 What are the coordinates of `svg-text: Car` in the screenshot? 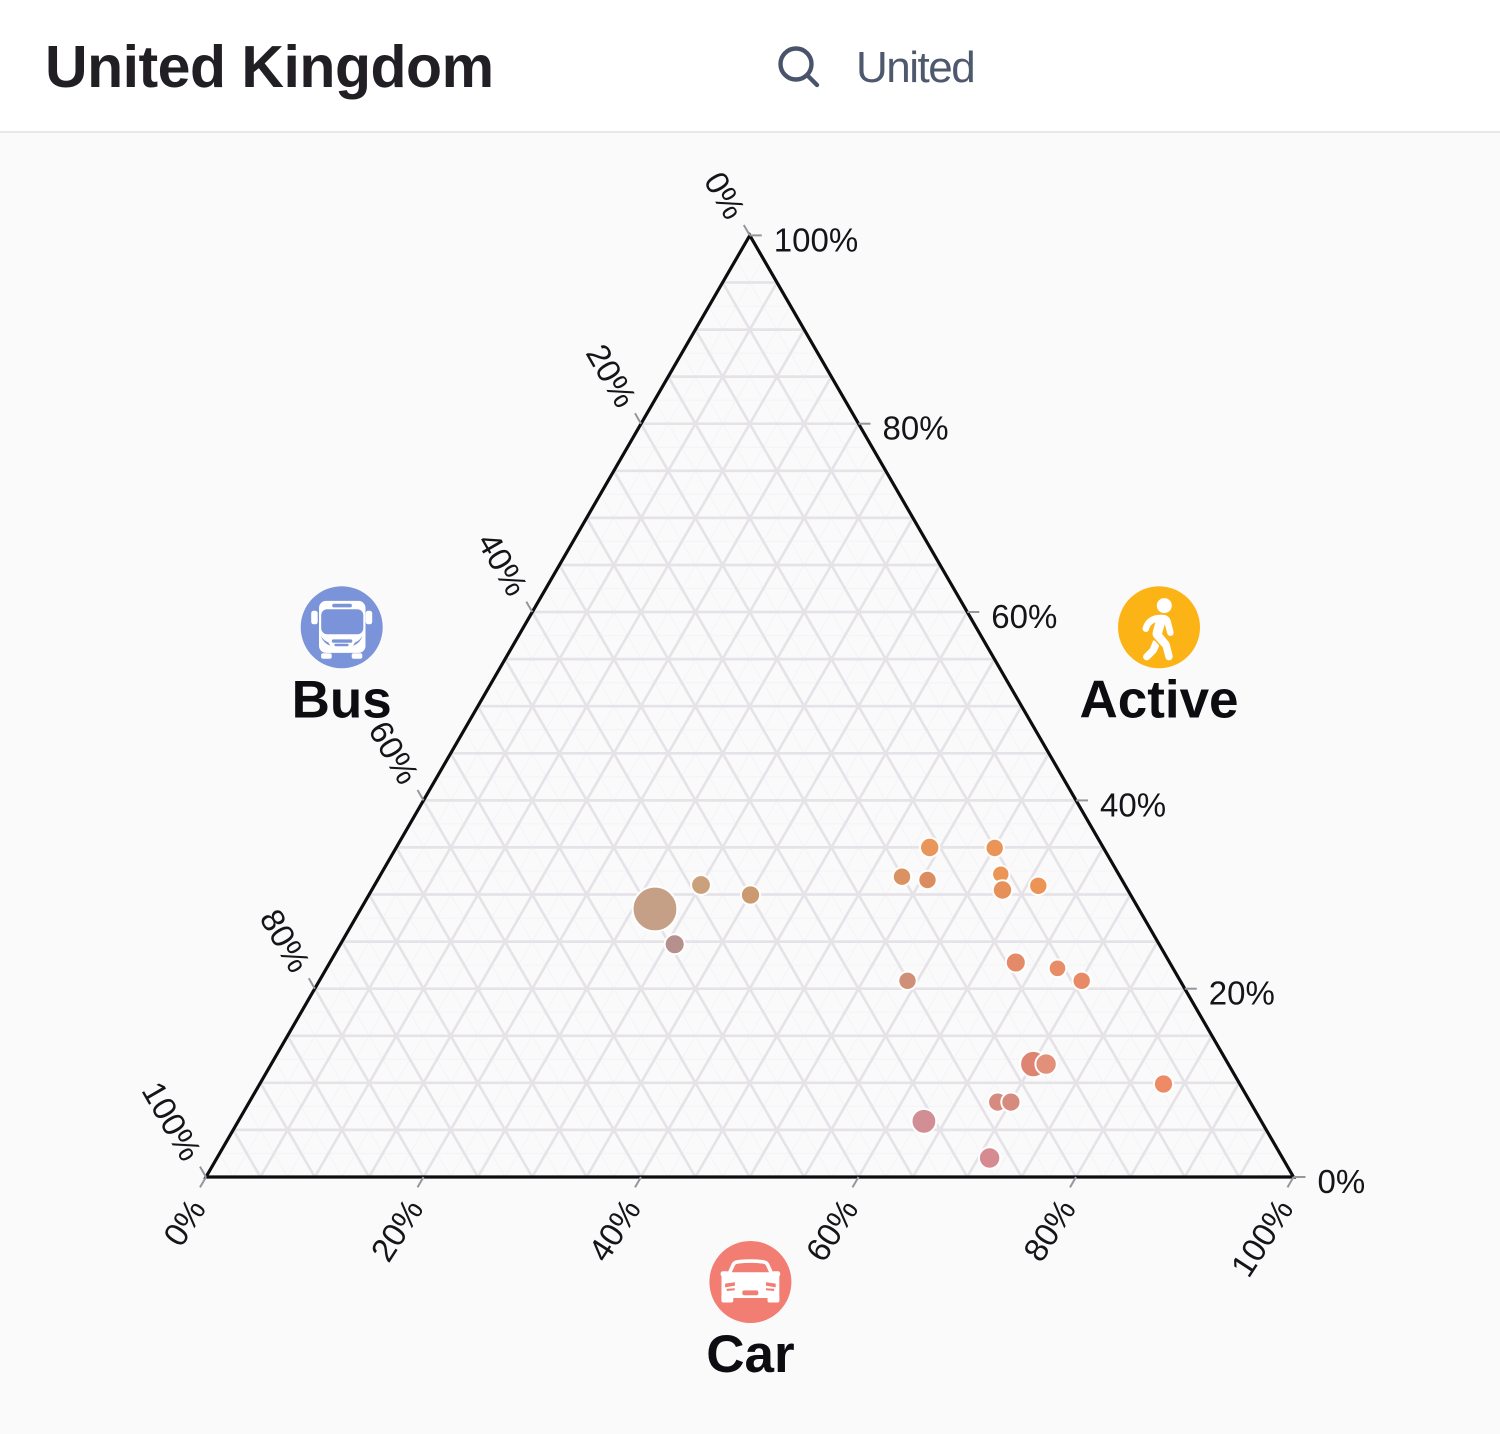 It's located at (750, 1354).